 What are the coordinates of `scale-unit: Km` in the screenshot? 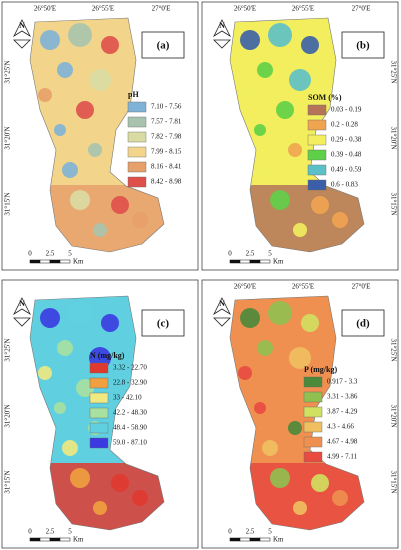 It's located at (278, 540).